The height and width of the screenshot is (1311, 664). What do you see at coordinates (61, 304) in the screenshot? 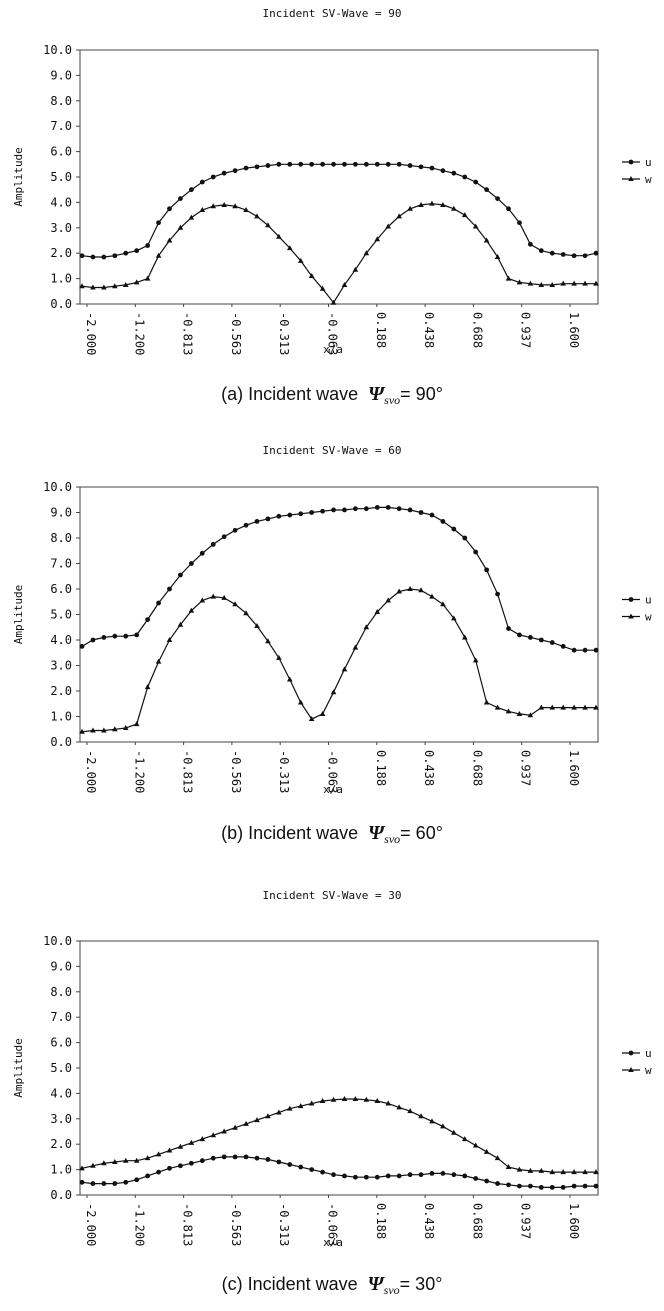
I see `y-tick-label: 0.0` at bounding box center [61, 304].